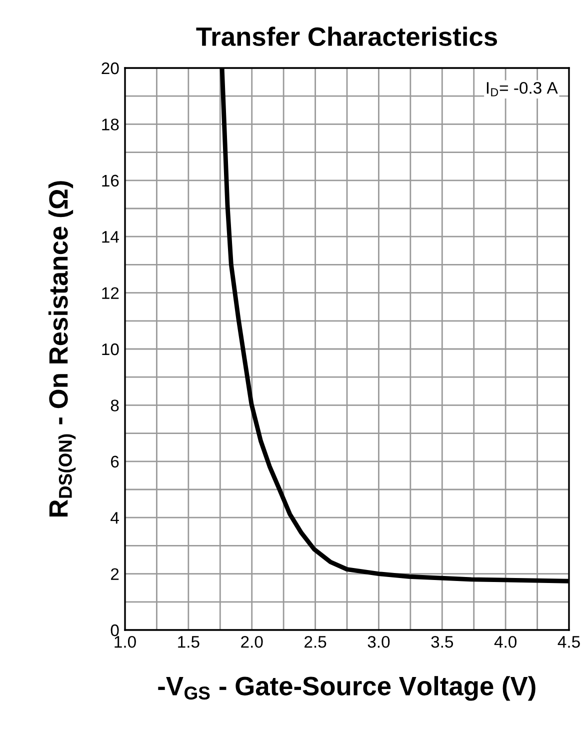  Describe the element at coordinates (189, 642) in the screenshot. I see `x-tick-label: 1.5` at that location.